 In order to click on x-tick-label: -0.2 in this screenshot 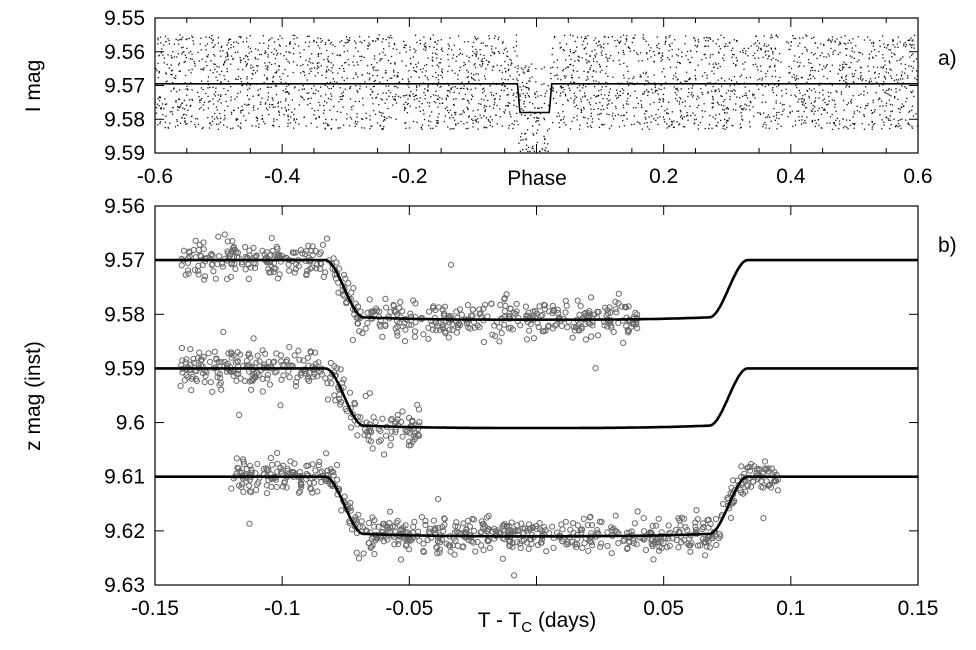, I will do `click(409, 176)`.